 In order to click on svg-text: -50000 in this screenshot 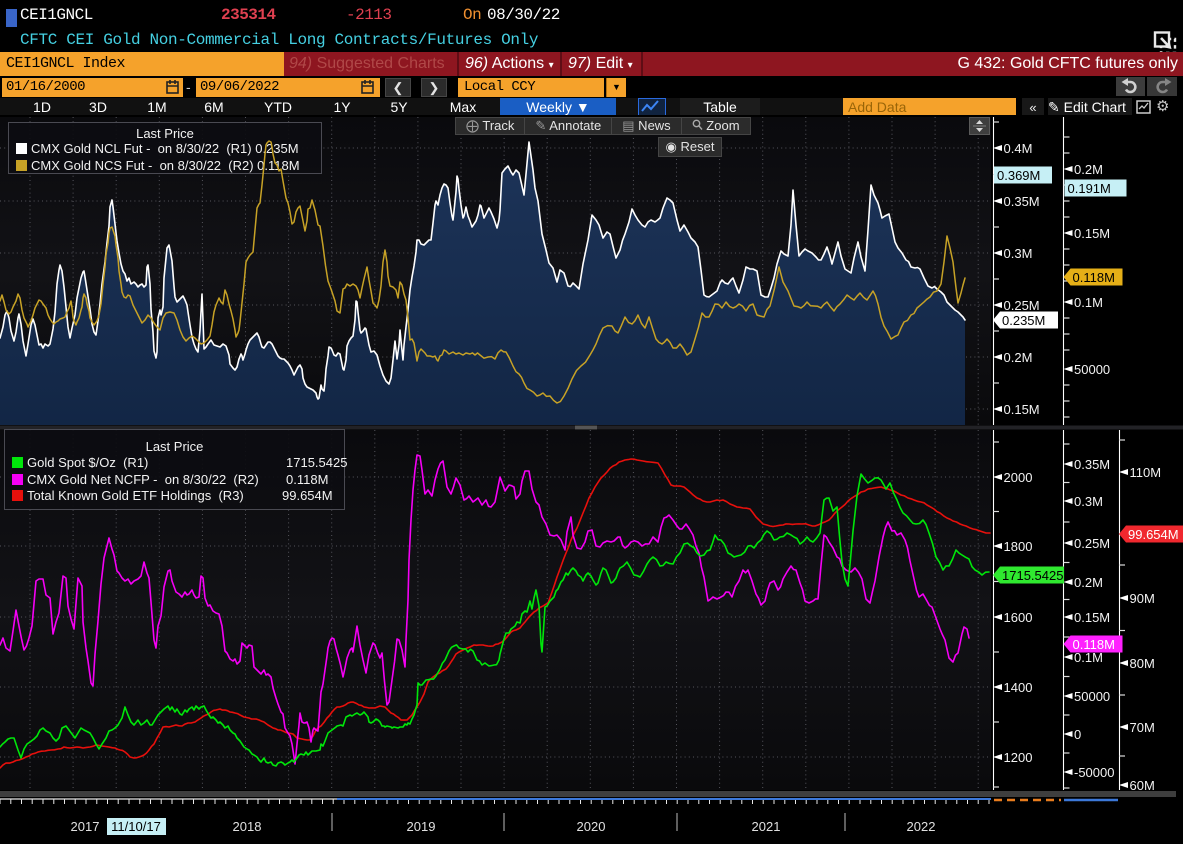, I will do `click(1094, 772)`.